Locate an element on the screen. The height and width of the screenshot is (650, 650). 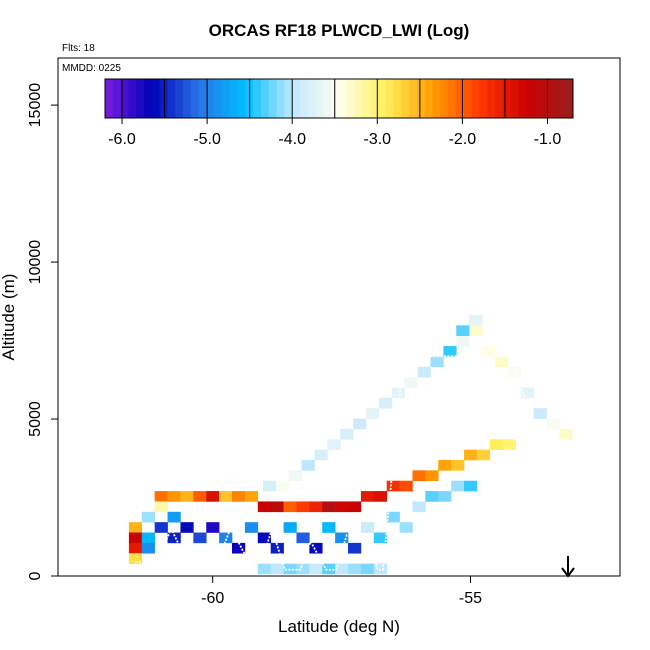
colorbar-frame is located at coordinates (339, 98).